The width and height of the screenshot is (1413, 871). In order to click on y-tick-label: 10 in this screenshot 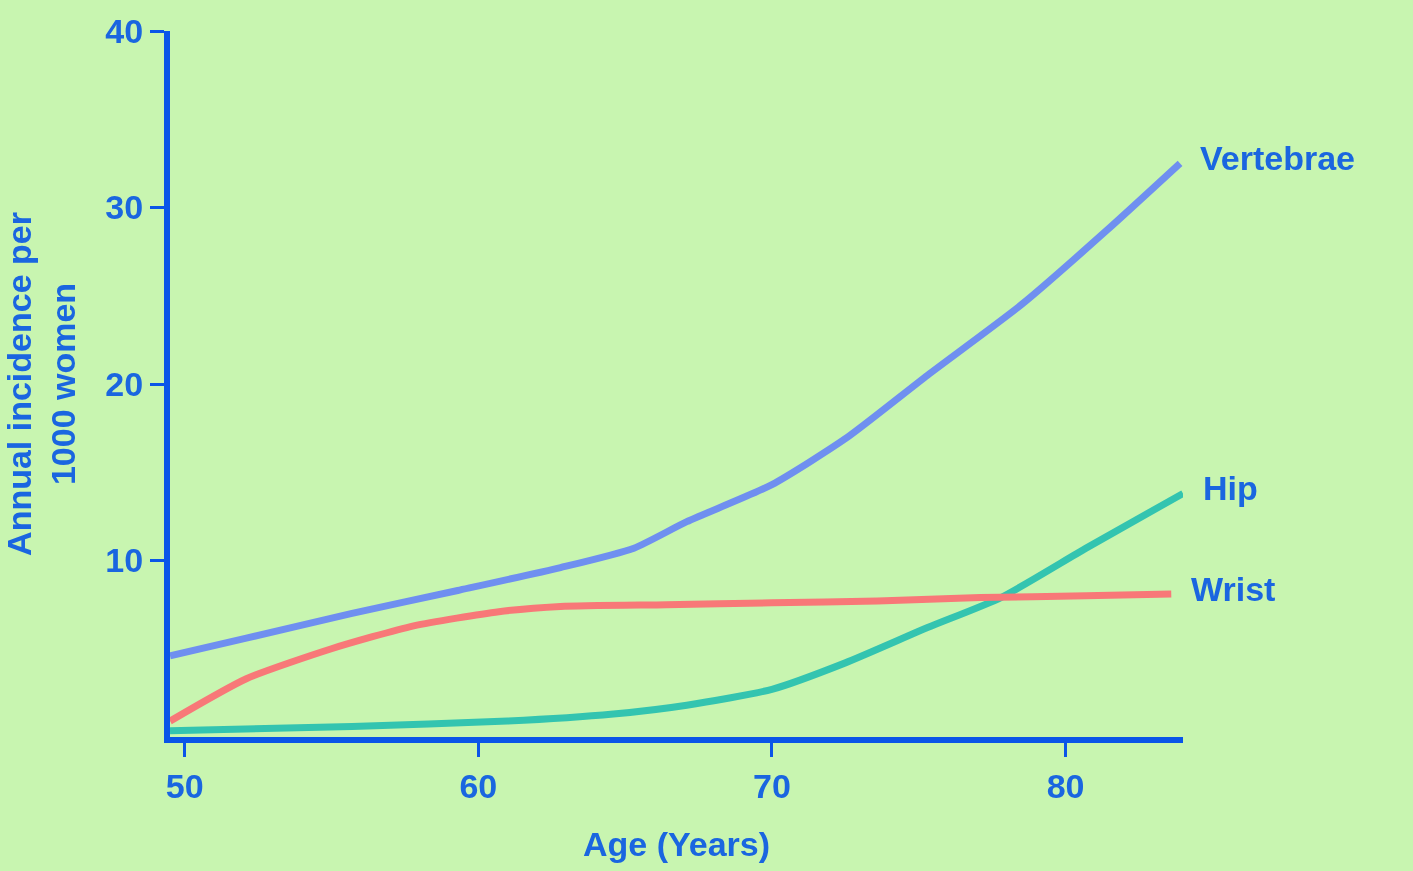, I will do `click(124, 560)`.